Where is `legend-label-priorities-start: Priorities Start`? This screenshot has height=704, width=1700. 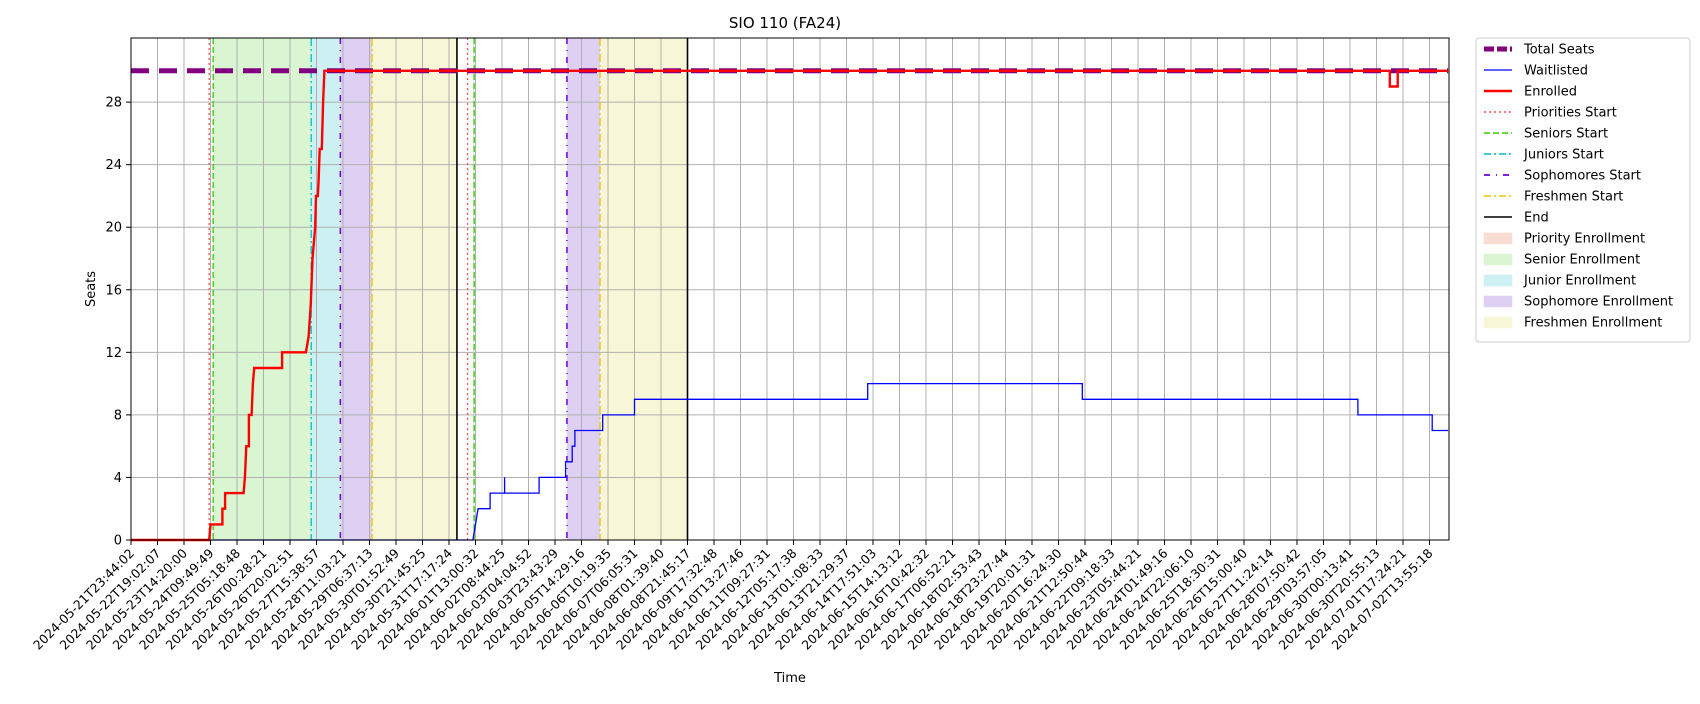 legend-label-priorities-start: Priorities Start is located at coordinates (1570, 113).